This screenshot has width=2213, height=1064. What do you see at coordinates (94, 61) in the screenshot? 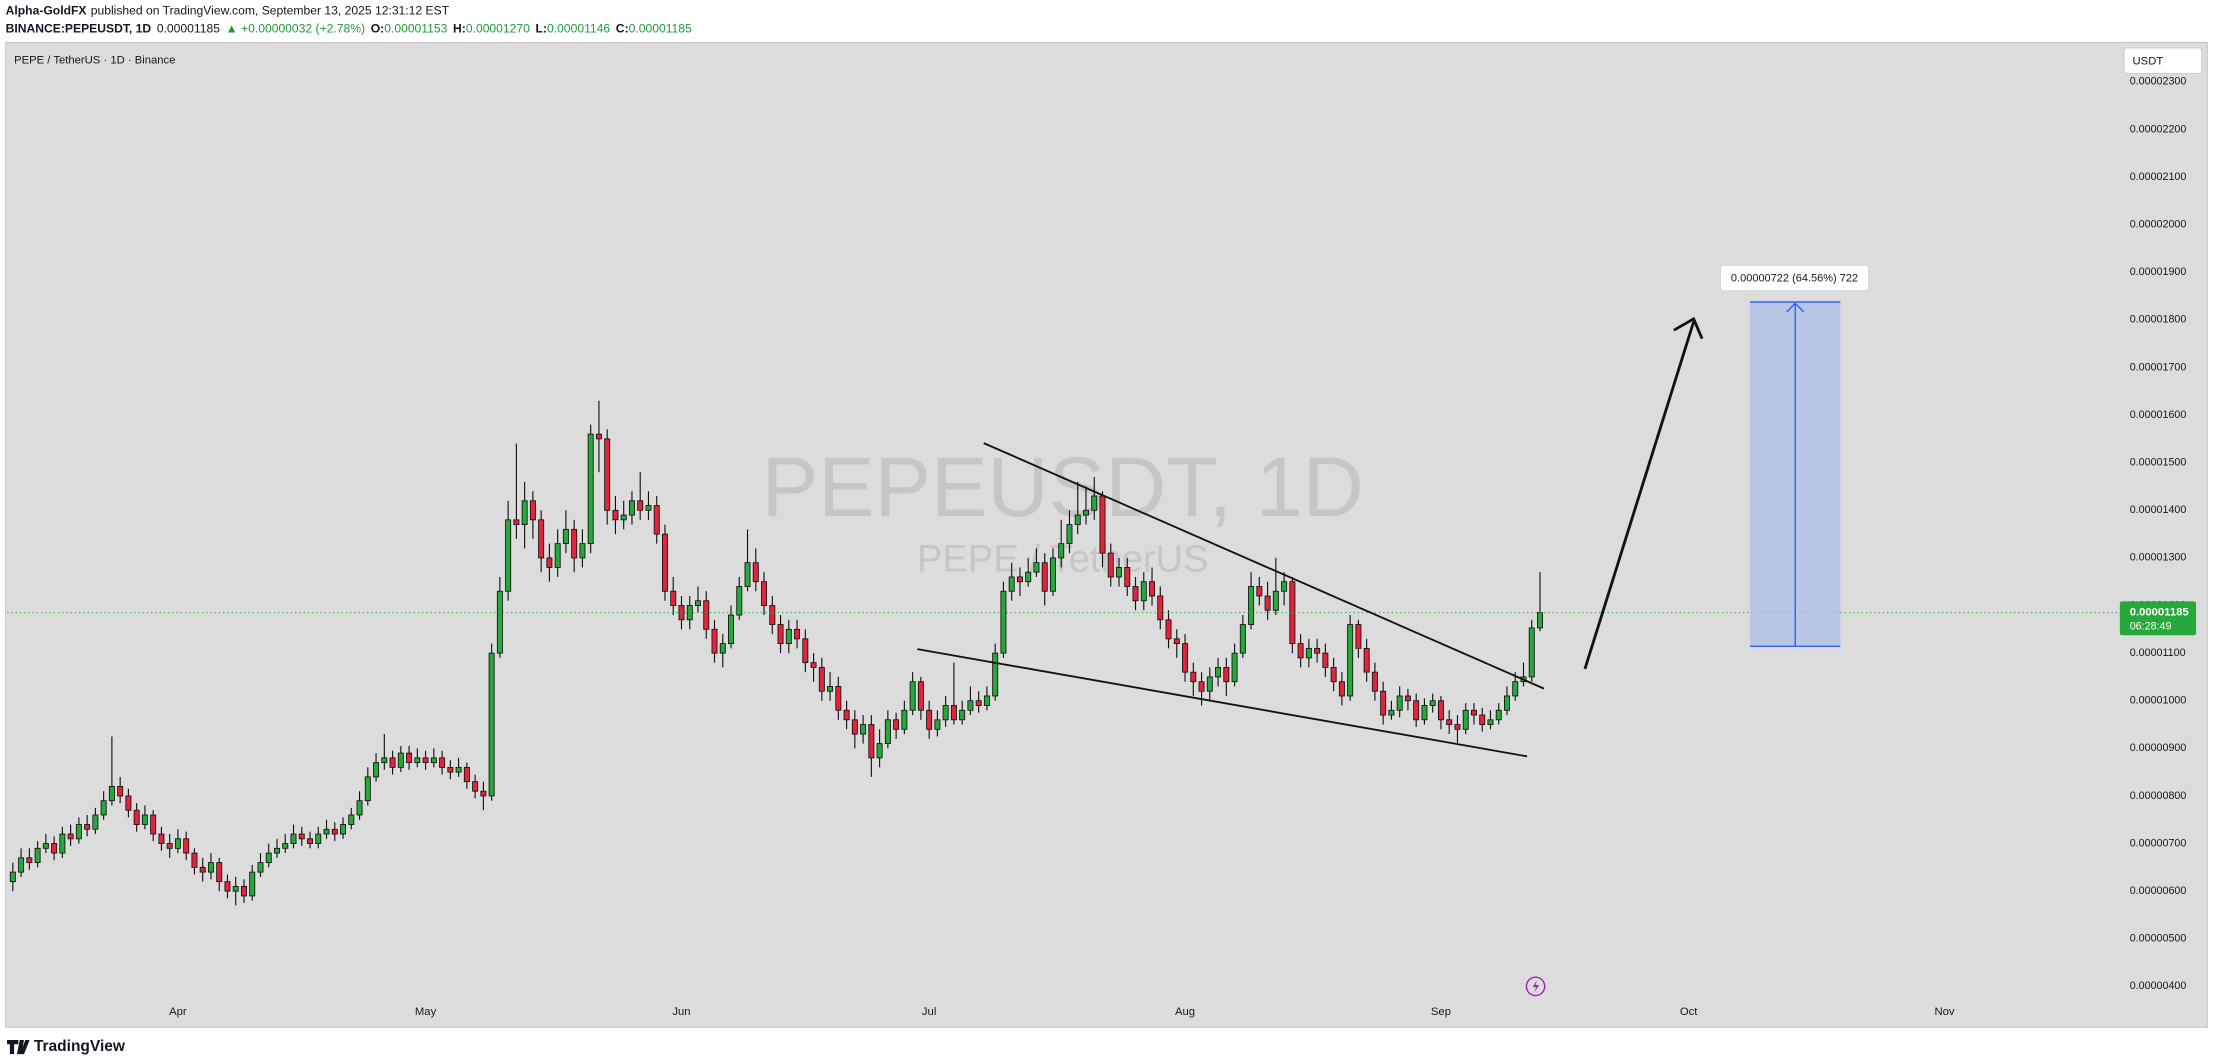
I see `chart-title: PEPE / TetherUS · 1D · Binance` at bounding box center [94, 61].